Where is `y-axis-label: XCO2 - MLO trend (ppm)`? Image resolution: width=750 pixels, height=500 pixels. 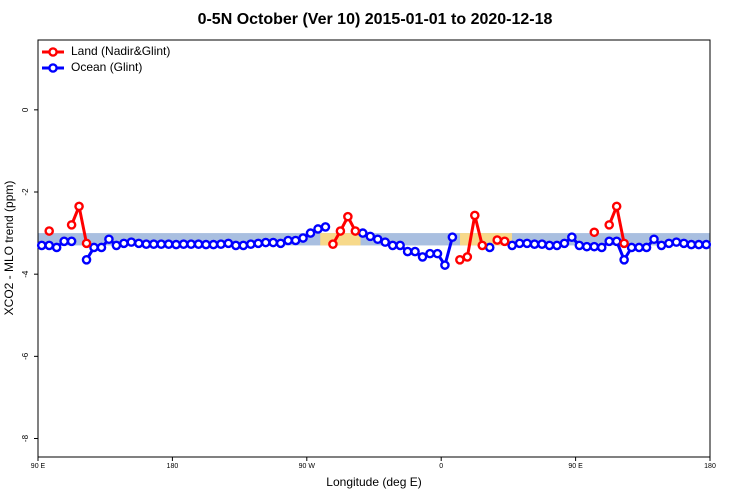
y-axis-label: XCO2 - MLO trend (ppm) is located at coordinates (9, 248).